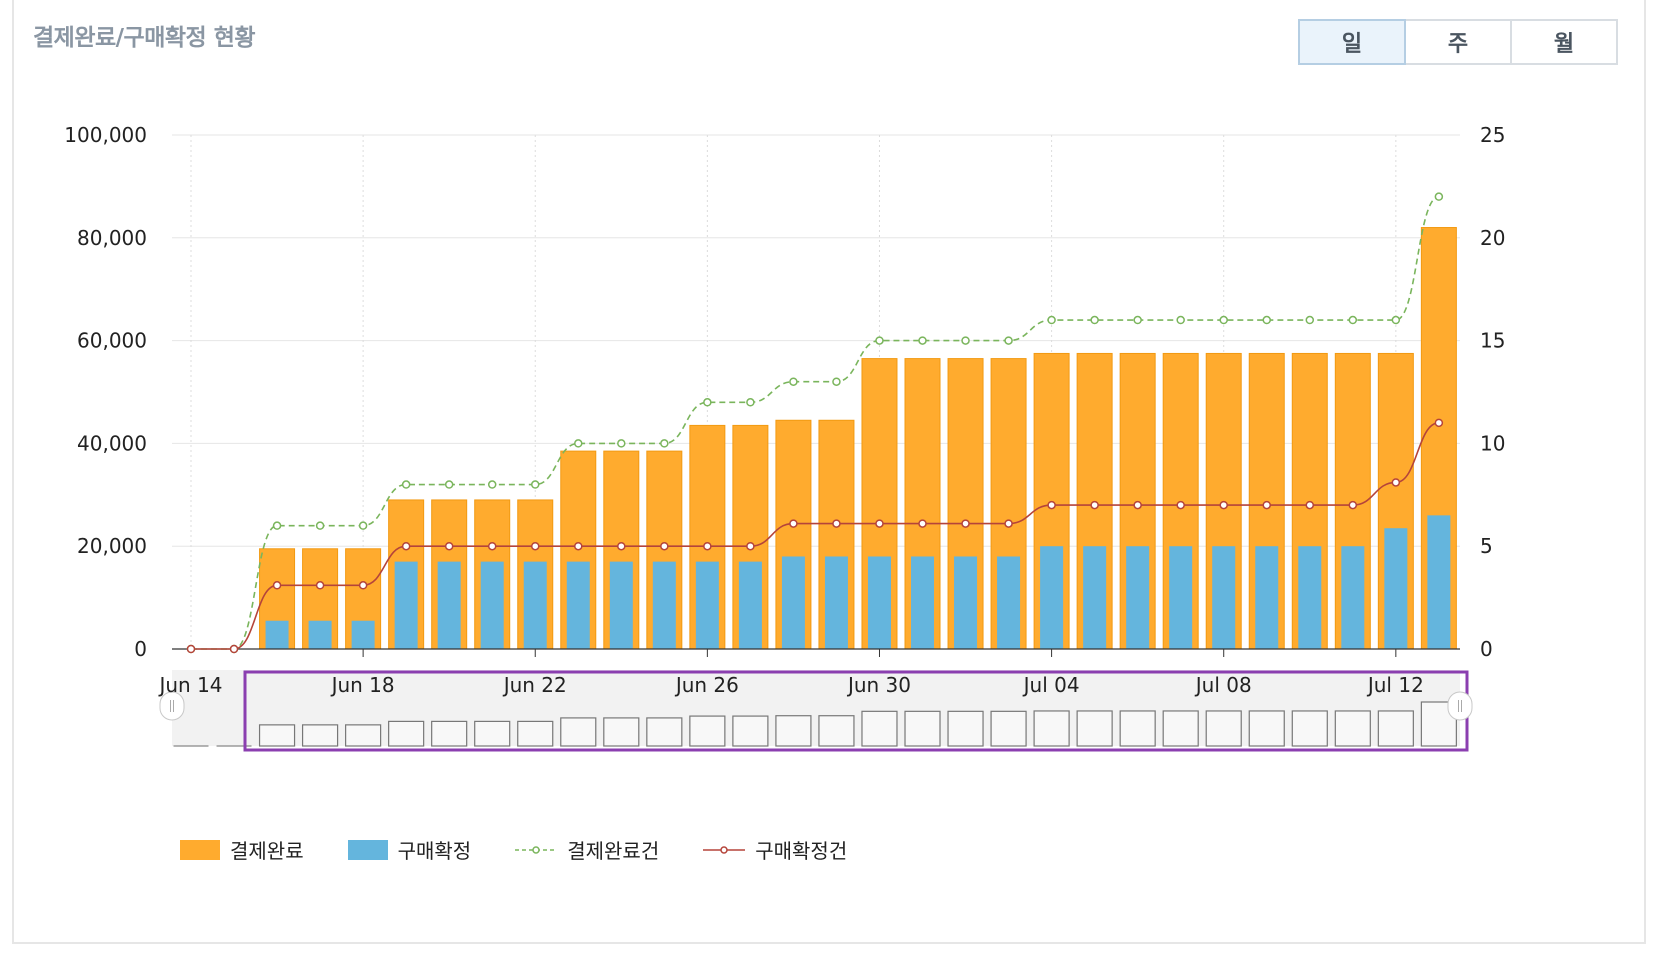 This screenshot has height=958, width=1656. I want to click on period-month-button: 월, so click(1564, 42).